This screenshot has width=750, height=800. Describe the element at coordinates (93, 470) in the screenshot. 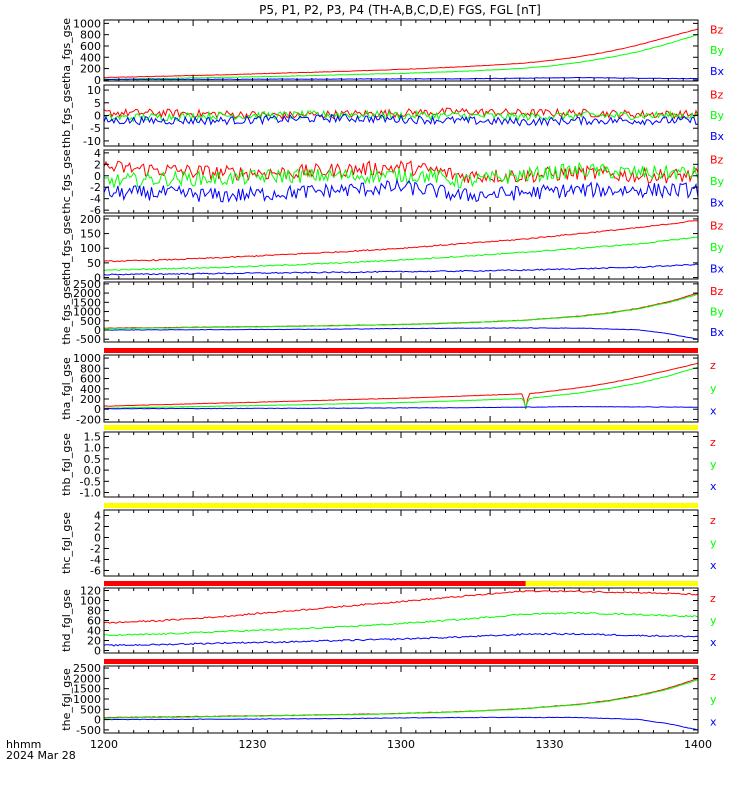

I see `y-tick-label: 0.0` at that location.